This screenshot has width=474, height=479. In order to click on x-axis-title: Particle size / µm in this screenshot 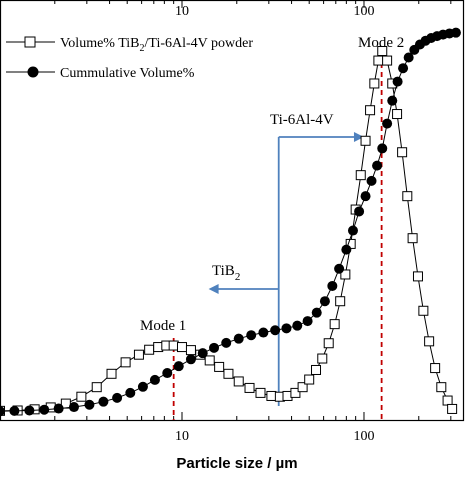, I will do `click(236, 463)`.